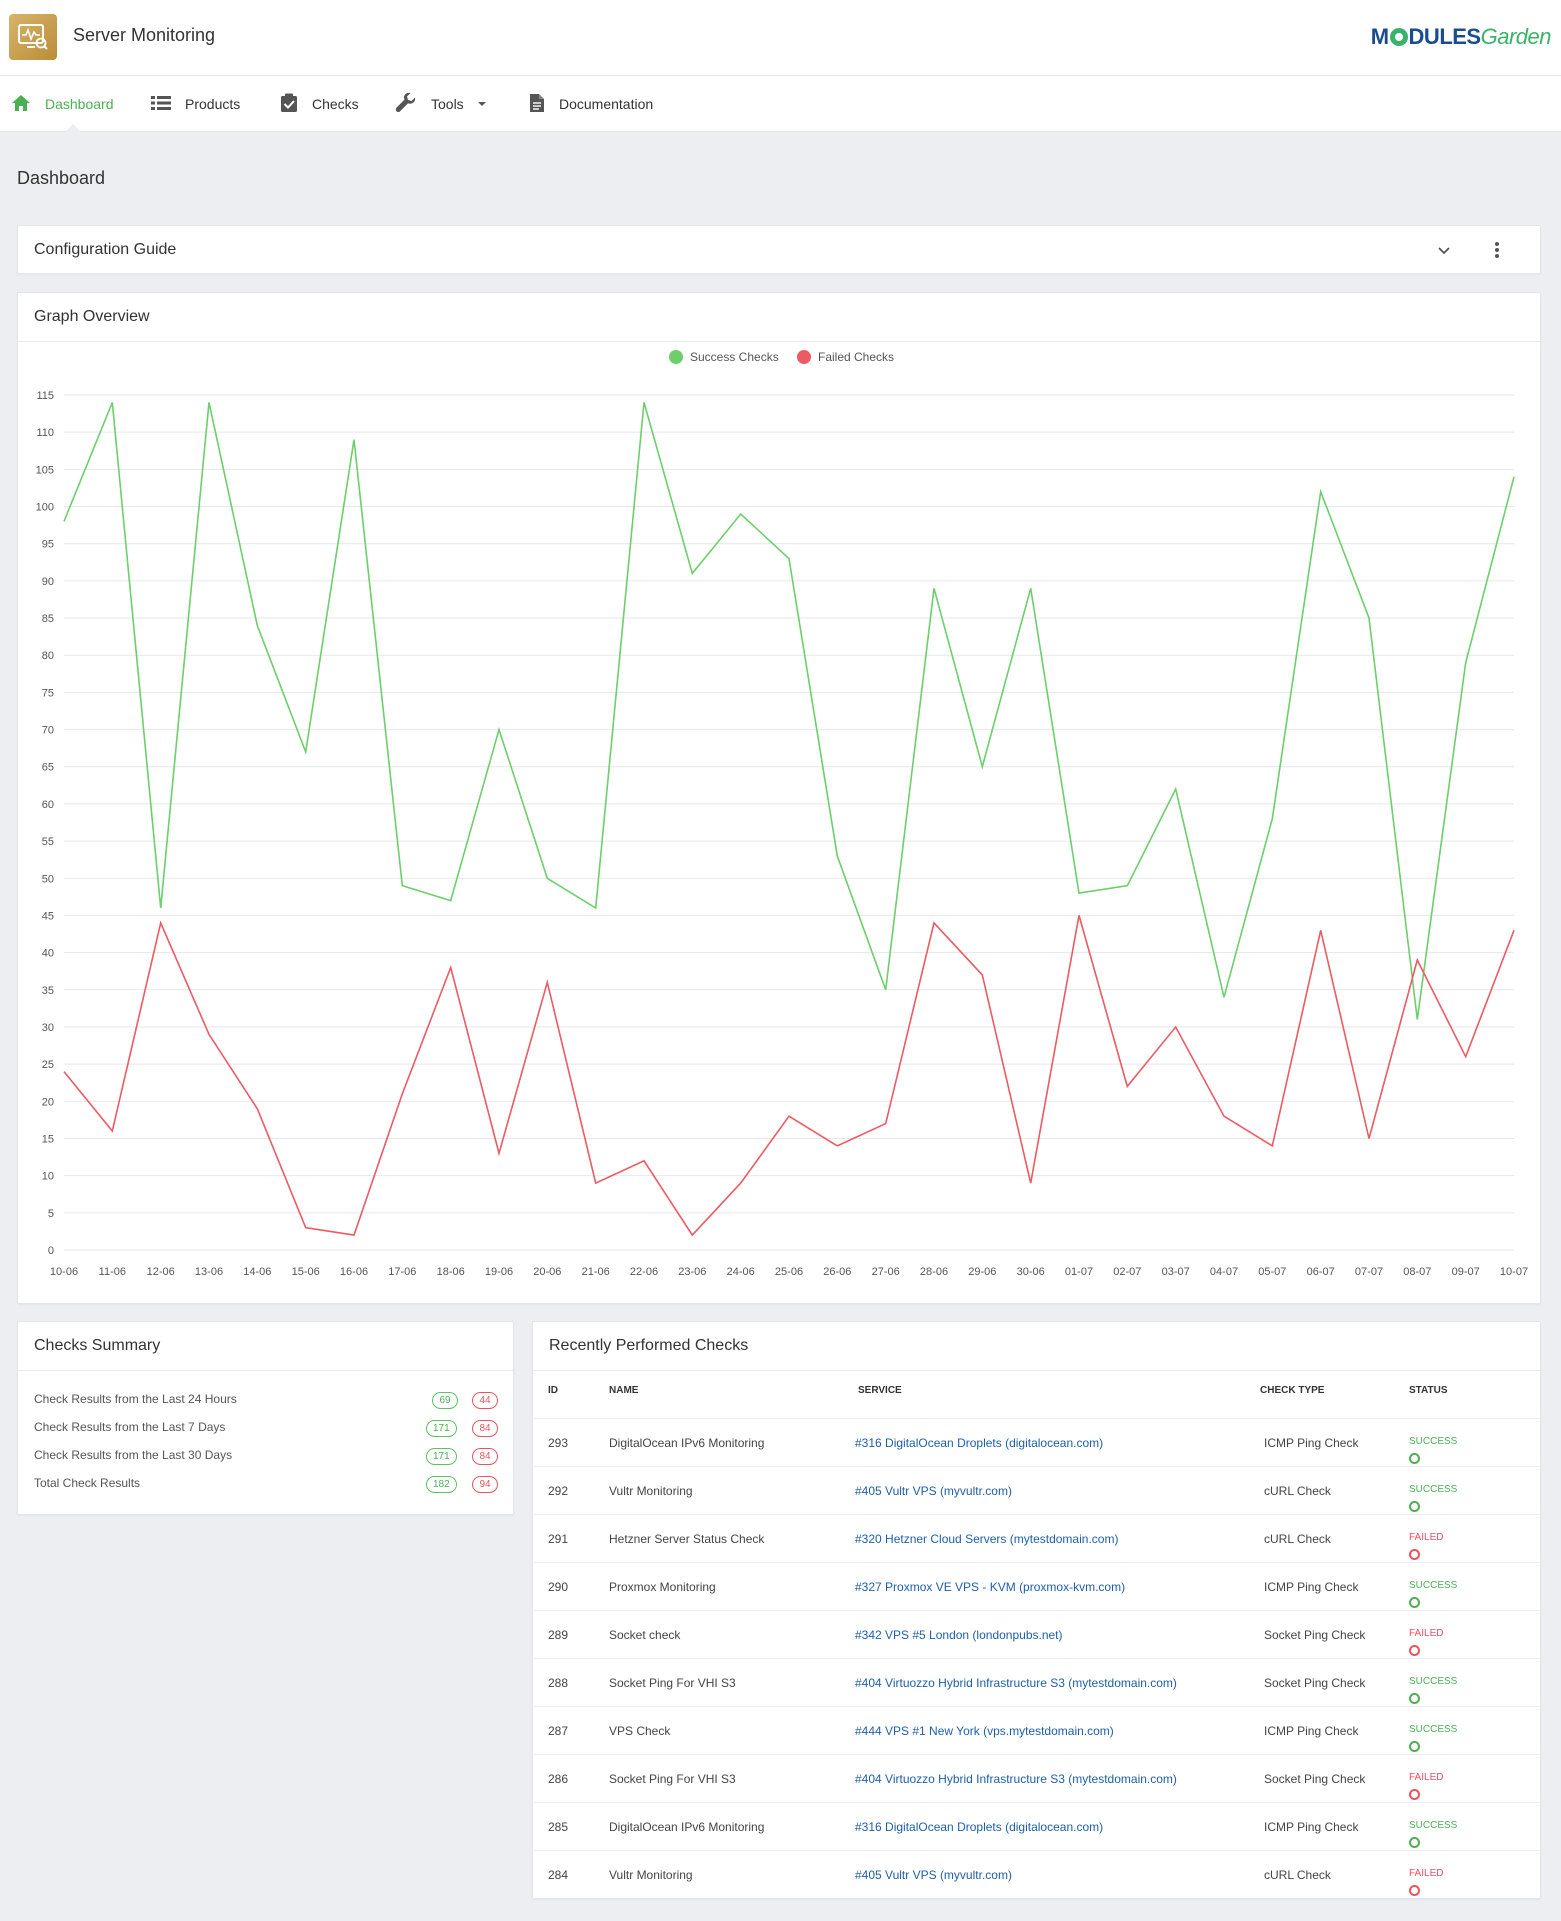 The height and width of the screenshot is (1921, 1561). Describe the element at coordinates (558, 1827) in the screenshot. I see `cell-id: 285` at that location.